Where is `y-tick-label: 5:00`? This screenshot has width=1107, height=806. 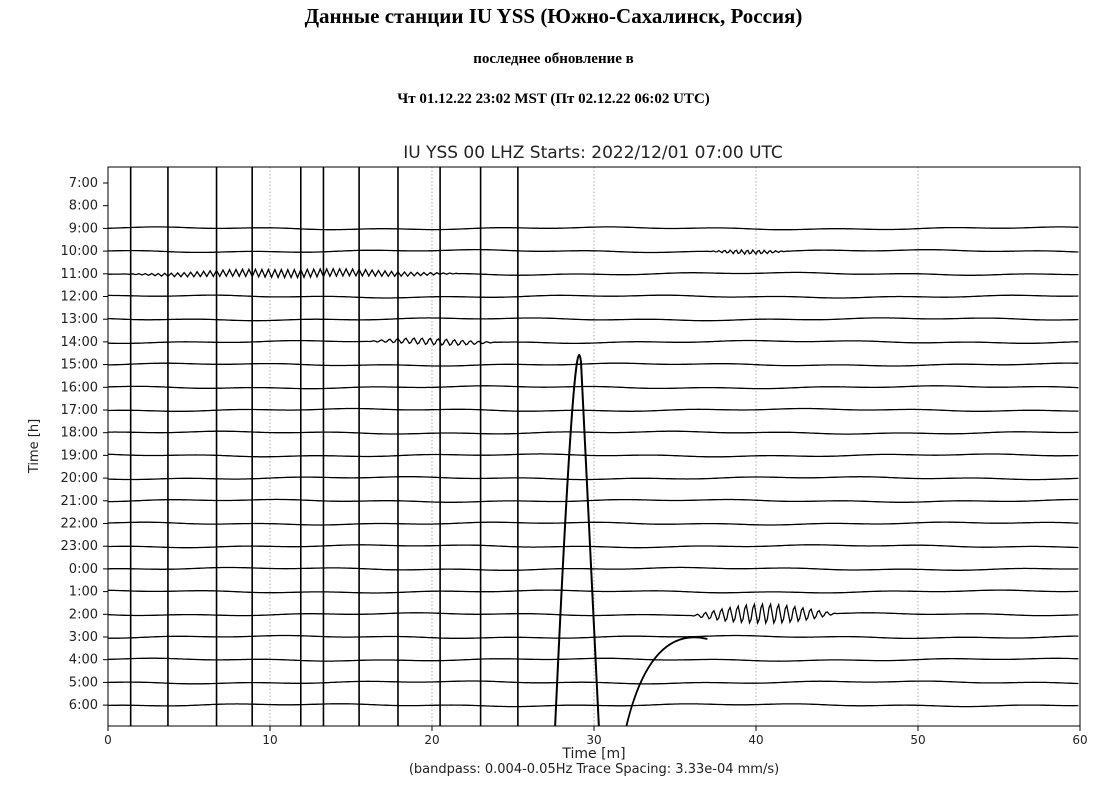
y-tick-label: 5:00 is located at coordinates (83, 682).